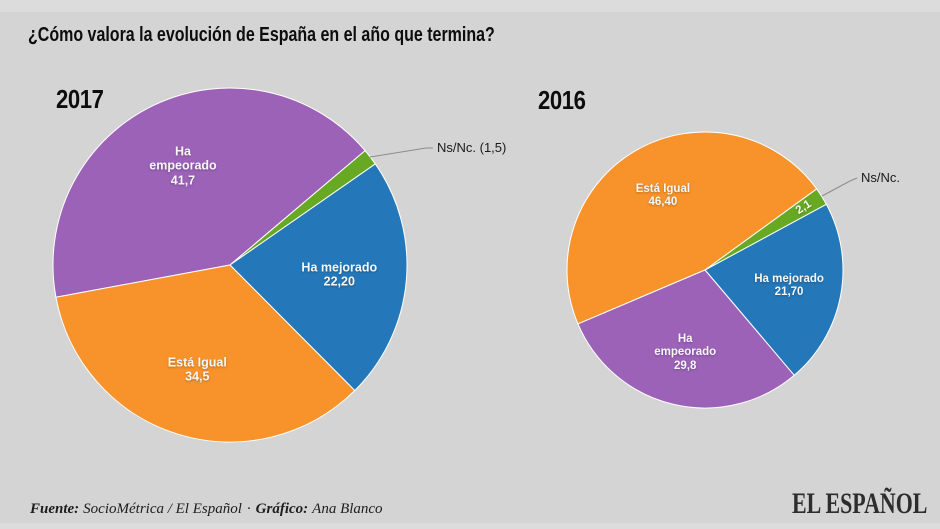 Image resolution: width=940 pixels, height=529 pixels. I want to click on credit-label: Gráfico:, so click(282, 509).